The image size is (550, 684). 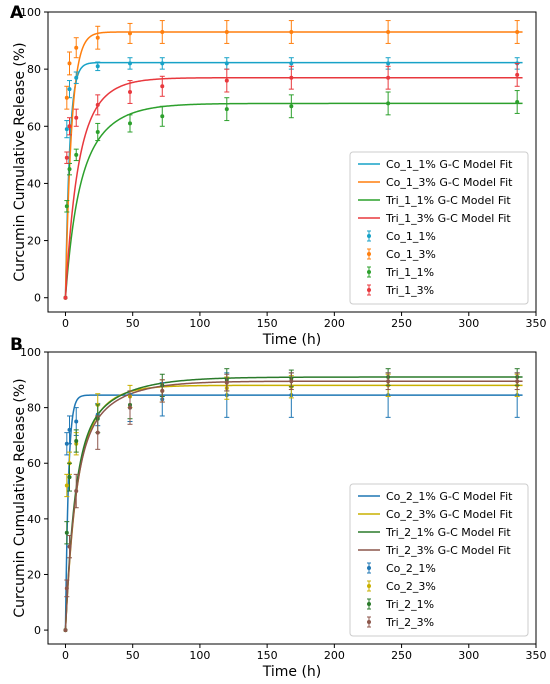 What do you see at coordinates (409, 604) in the screenshot?
I see `legend-entry: Tri_2_1%` at bounding box center [409, 604].